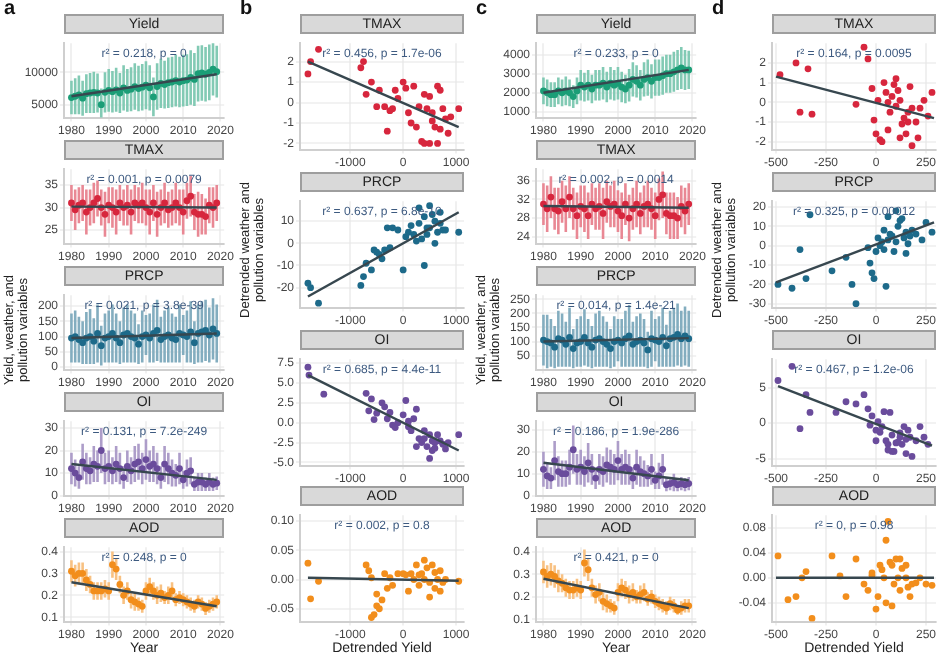 This screenshot has width=948, height=668. Describe the element at coordinates (718, 10) in the screenshot. I see `text: d` at that location.